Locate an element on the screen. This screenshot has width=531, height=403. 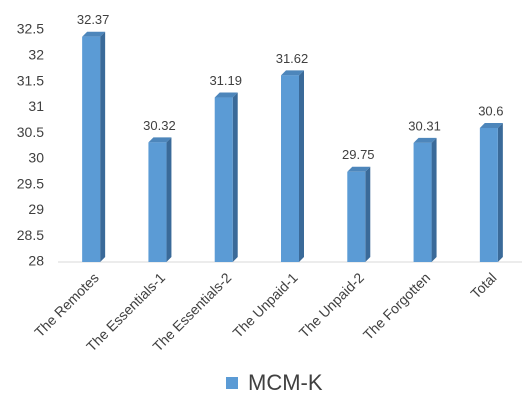
y-tick-label: 29 is located at coordinates (36, 209).